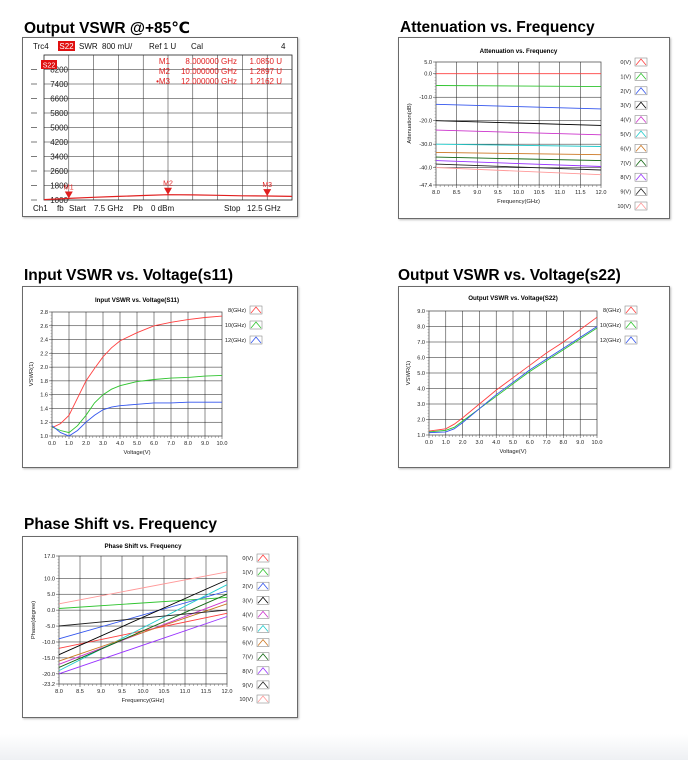 The width and height of the screenshot is (688, 760). What do you see at coordinates (539, 193) in the screenshot?
I see `x-tick-label: 10.5` at bounding box center [539, 193].